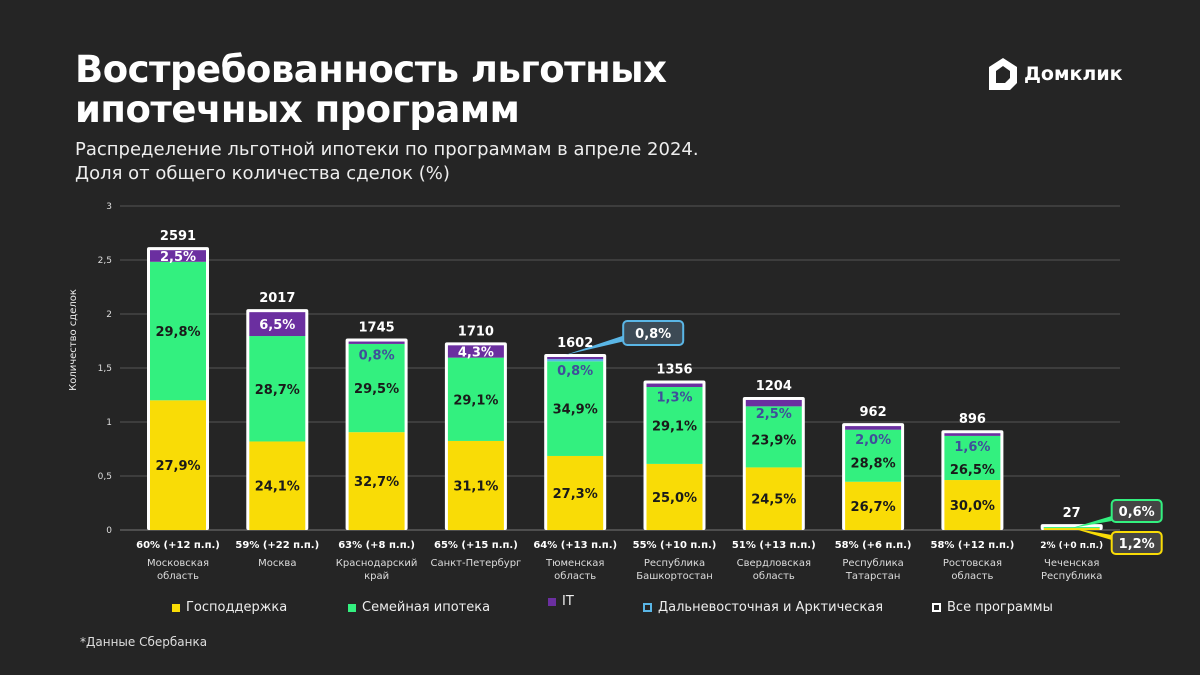 The width and height of the screenshot is (1200, 675). I want to click on data-label-fareast: 0,8%, so click(653, 334).